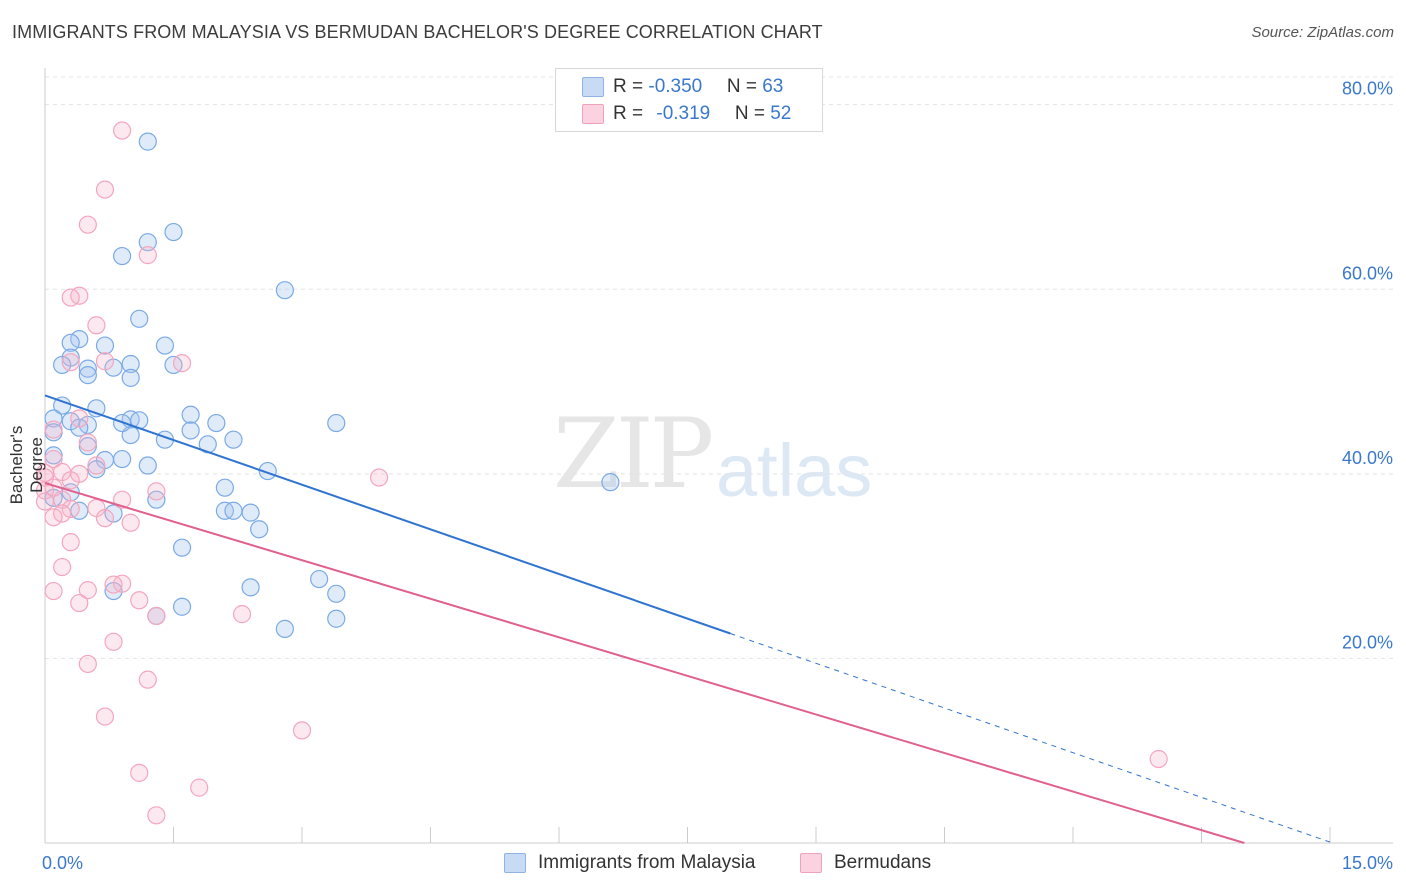 The width and height of the screenshot is (1406, 892). What do you see at coordinates (794, 470) in the screenshot?
I see `watermark-atlas: atlas` at bounding box center [794, 470].